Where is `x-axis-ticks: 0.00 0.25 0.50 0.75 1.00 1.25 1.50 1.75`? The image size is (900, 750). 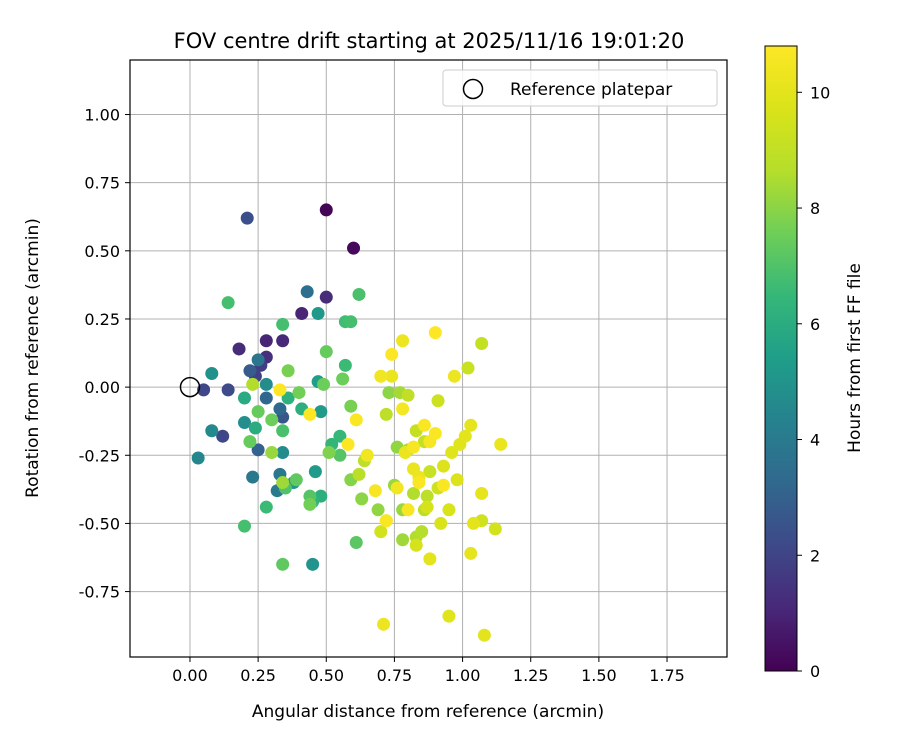 x-axis-ticks: 0.00 0.25 0.50 0.75 1.00 1.25 1.50 1.75 is located at coordinates (428, 671).